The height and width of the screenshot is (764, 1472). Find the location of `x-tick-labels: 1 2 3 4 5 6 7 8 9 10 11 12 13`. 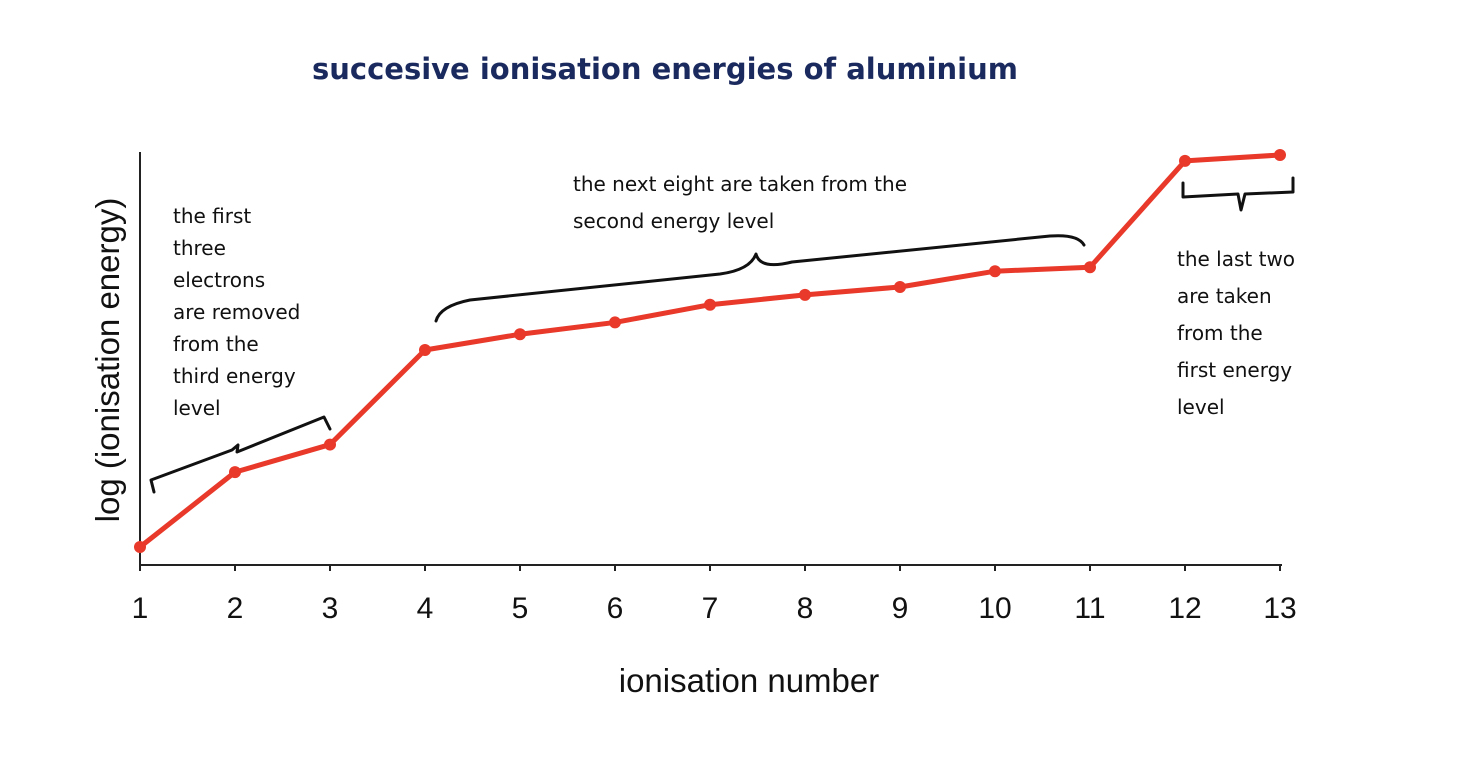

x-tick-labels: 1 2 3 4 5 6 7 8 9 10 11 12 13 is located at coordinates (714, 595).